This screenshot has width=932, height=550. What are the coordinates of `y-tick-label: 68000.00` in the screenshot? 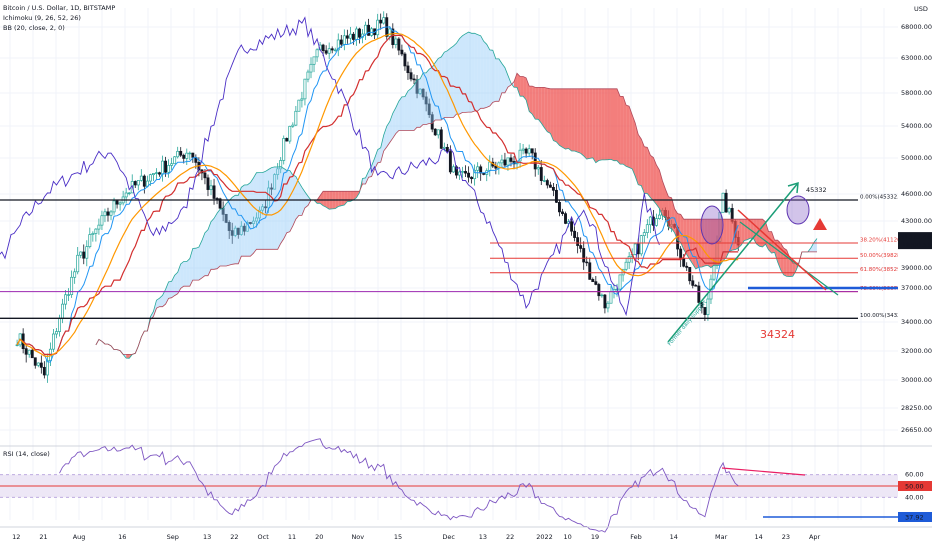 It's located at (916, 27).